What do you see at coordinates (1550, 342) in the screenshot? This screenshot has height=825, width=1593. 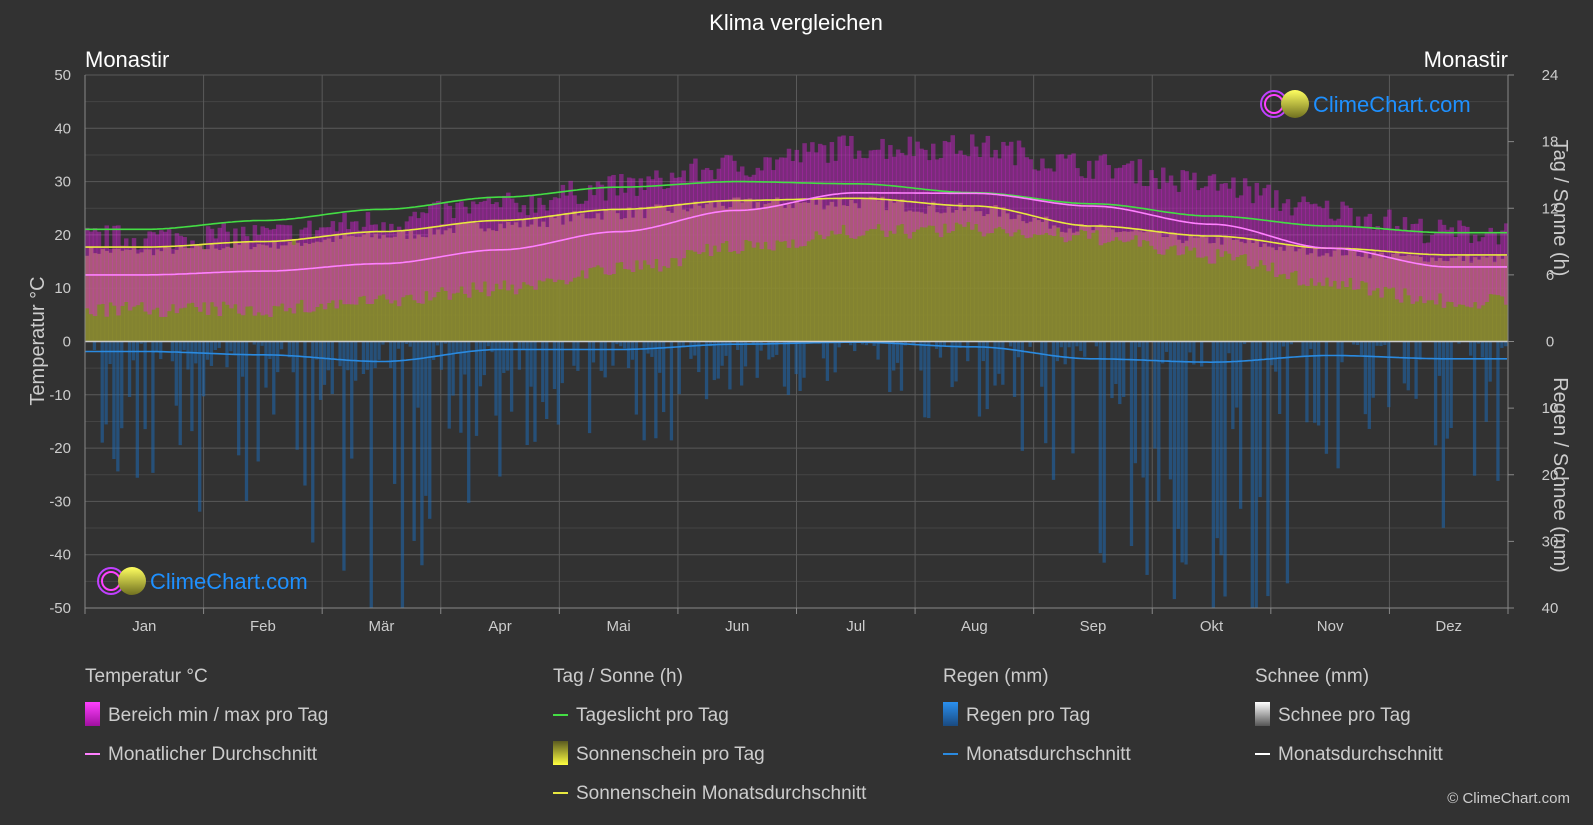 I see `hours-tick-label: 0` at bounding box center [1550, 342].